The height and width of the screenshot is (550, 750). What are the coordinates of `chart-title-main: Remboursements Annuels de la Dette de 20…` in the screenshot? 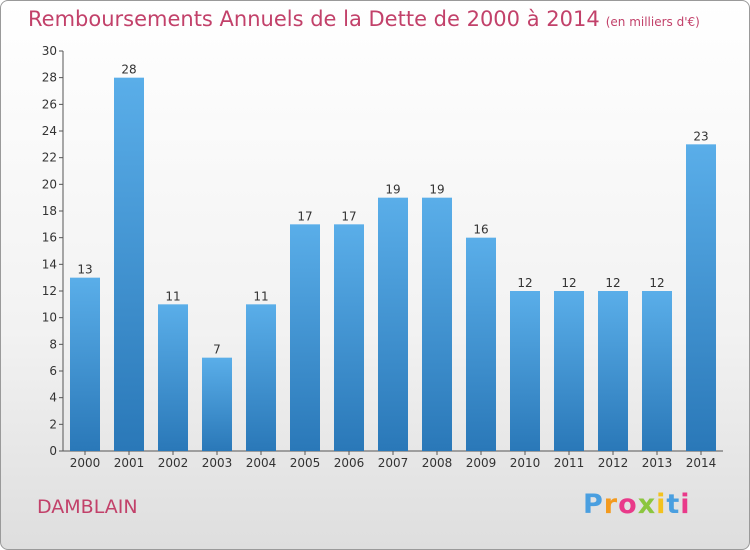 It's located at (314, 19).